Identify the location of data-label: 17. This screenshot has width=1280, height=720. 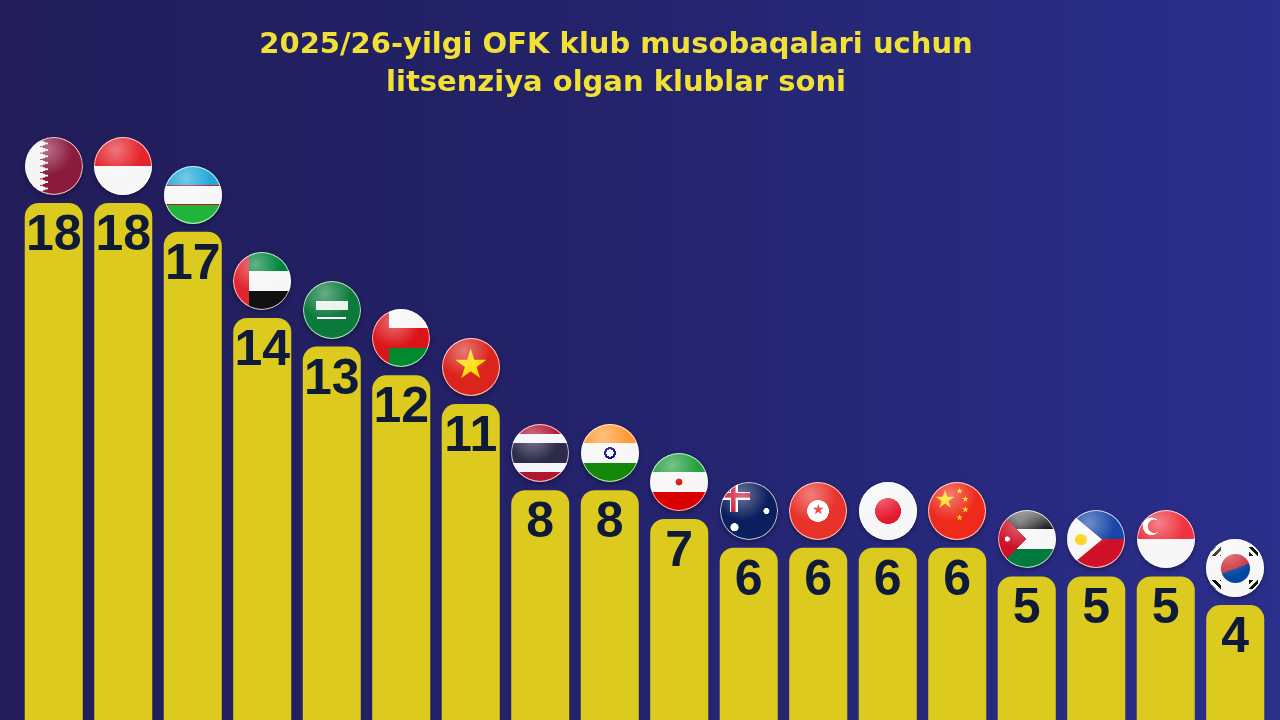
(192, 261).